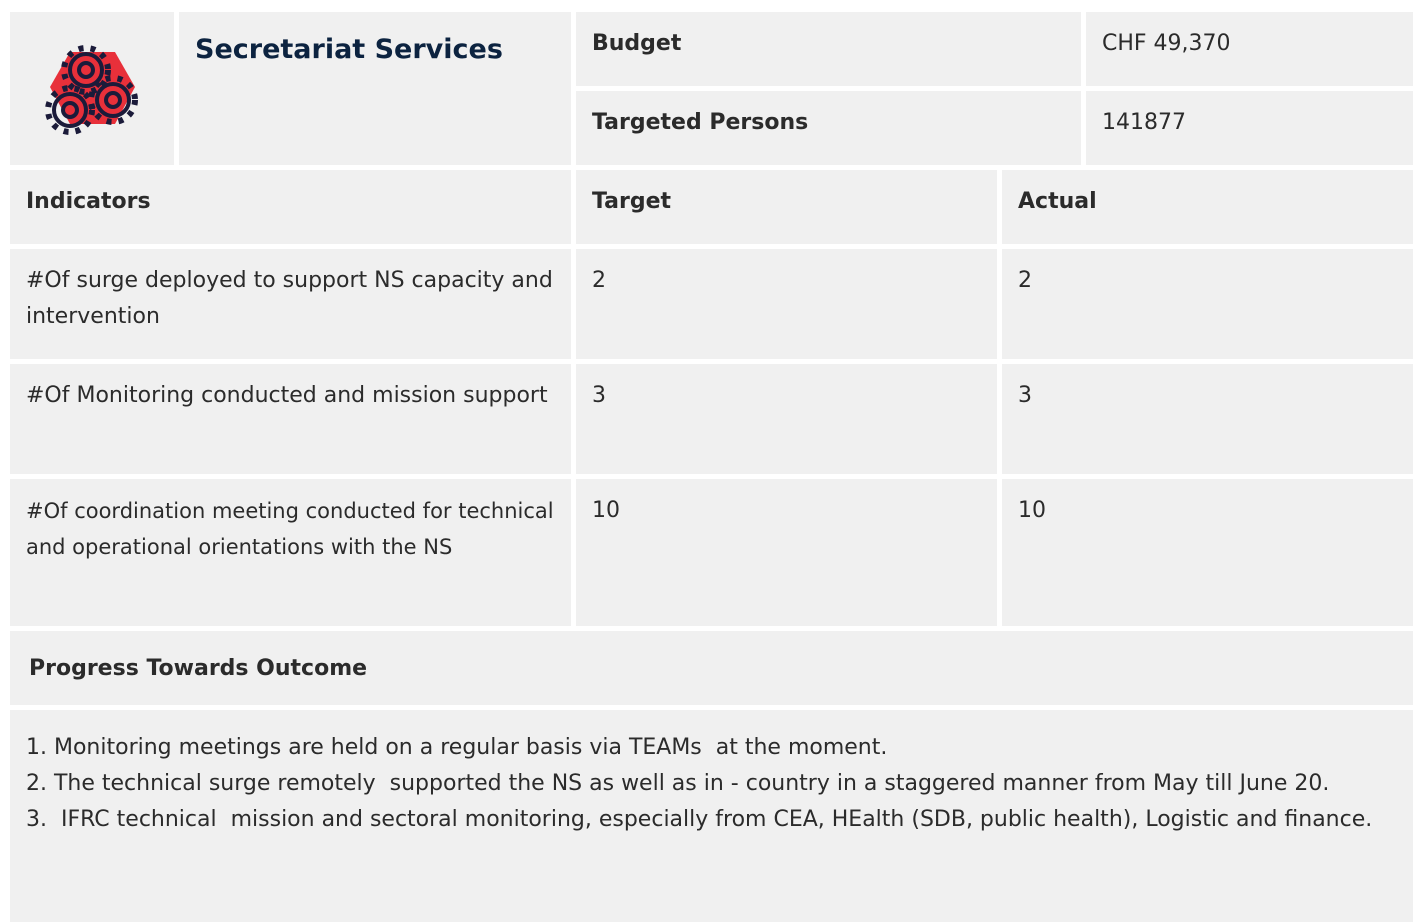 The width and height of the screenshot is (1413, 922). I want to click on actual-cell: 10, so click(1207, 552).